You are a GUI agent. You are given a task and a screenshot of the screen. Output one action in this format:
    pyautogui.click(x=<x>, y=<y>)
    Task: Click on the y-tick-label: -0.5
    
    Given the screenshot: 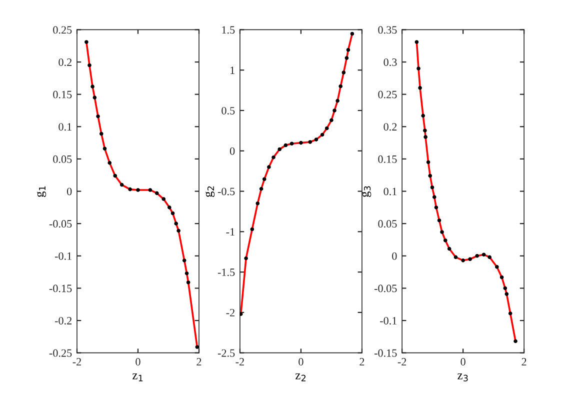 What is the action you would take?
    pyautogui.click(x=226, y=192)
    